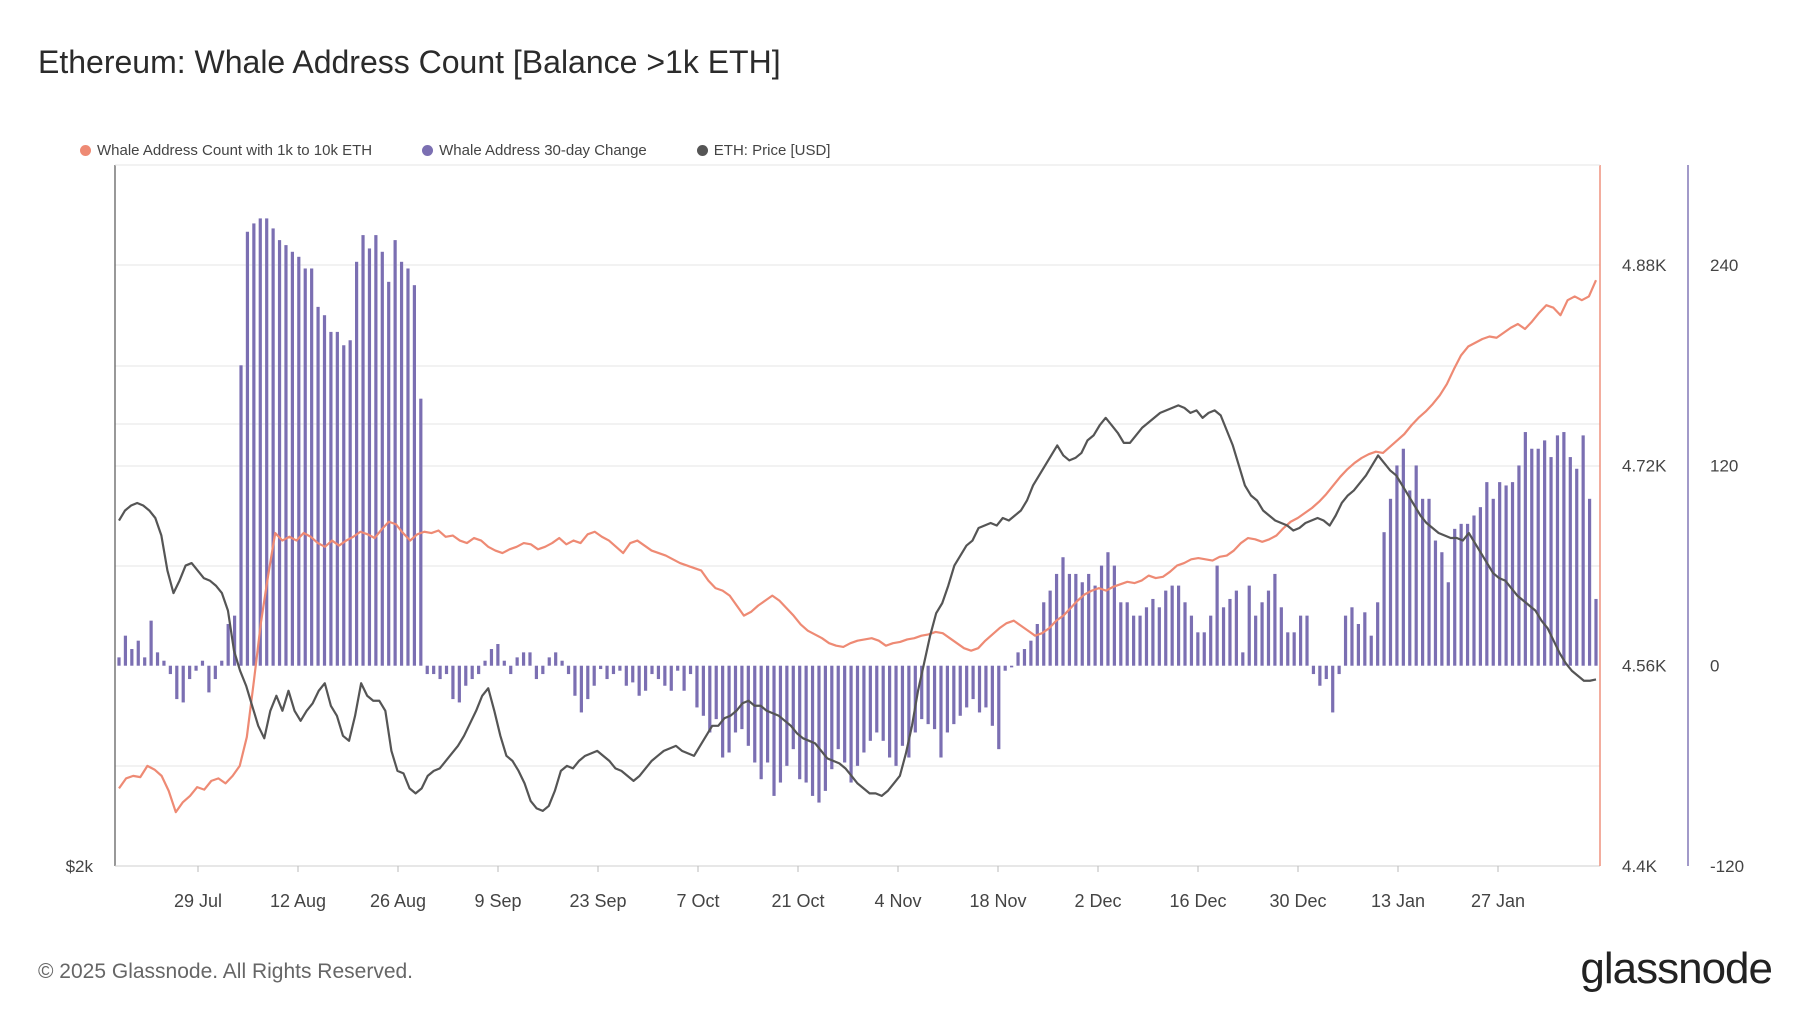 This screenshot has height=1013, width=1800. Describe the element at coordinates (697, 901) in the screenshot. I see `x-tick-label: 7 Oct` at that location.